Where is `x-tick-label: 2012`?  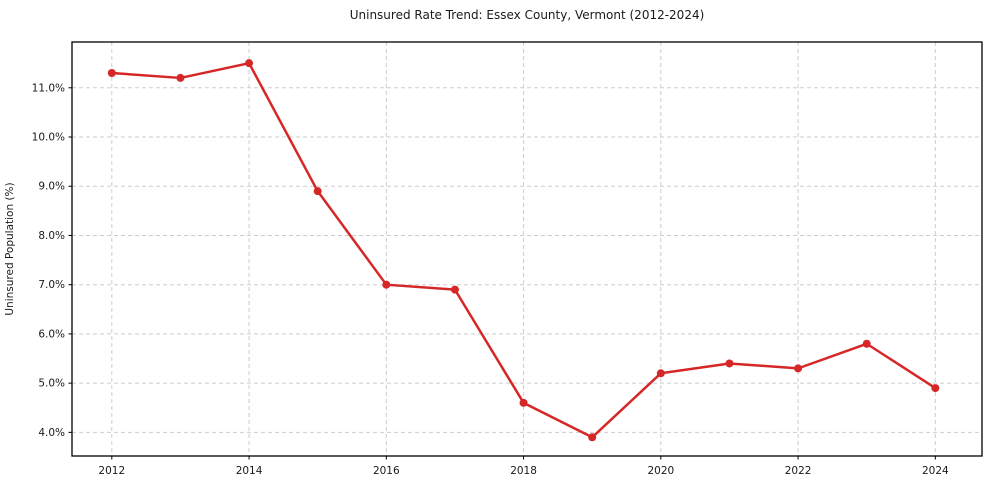
x-tick-label: 2012 is located at coordinates (111, 471).